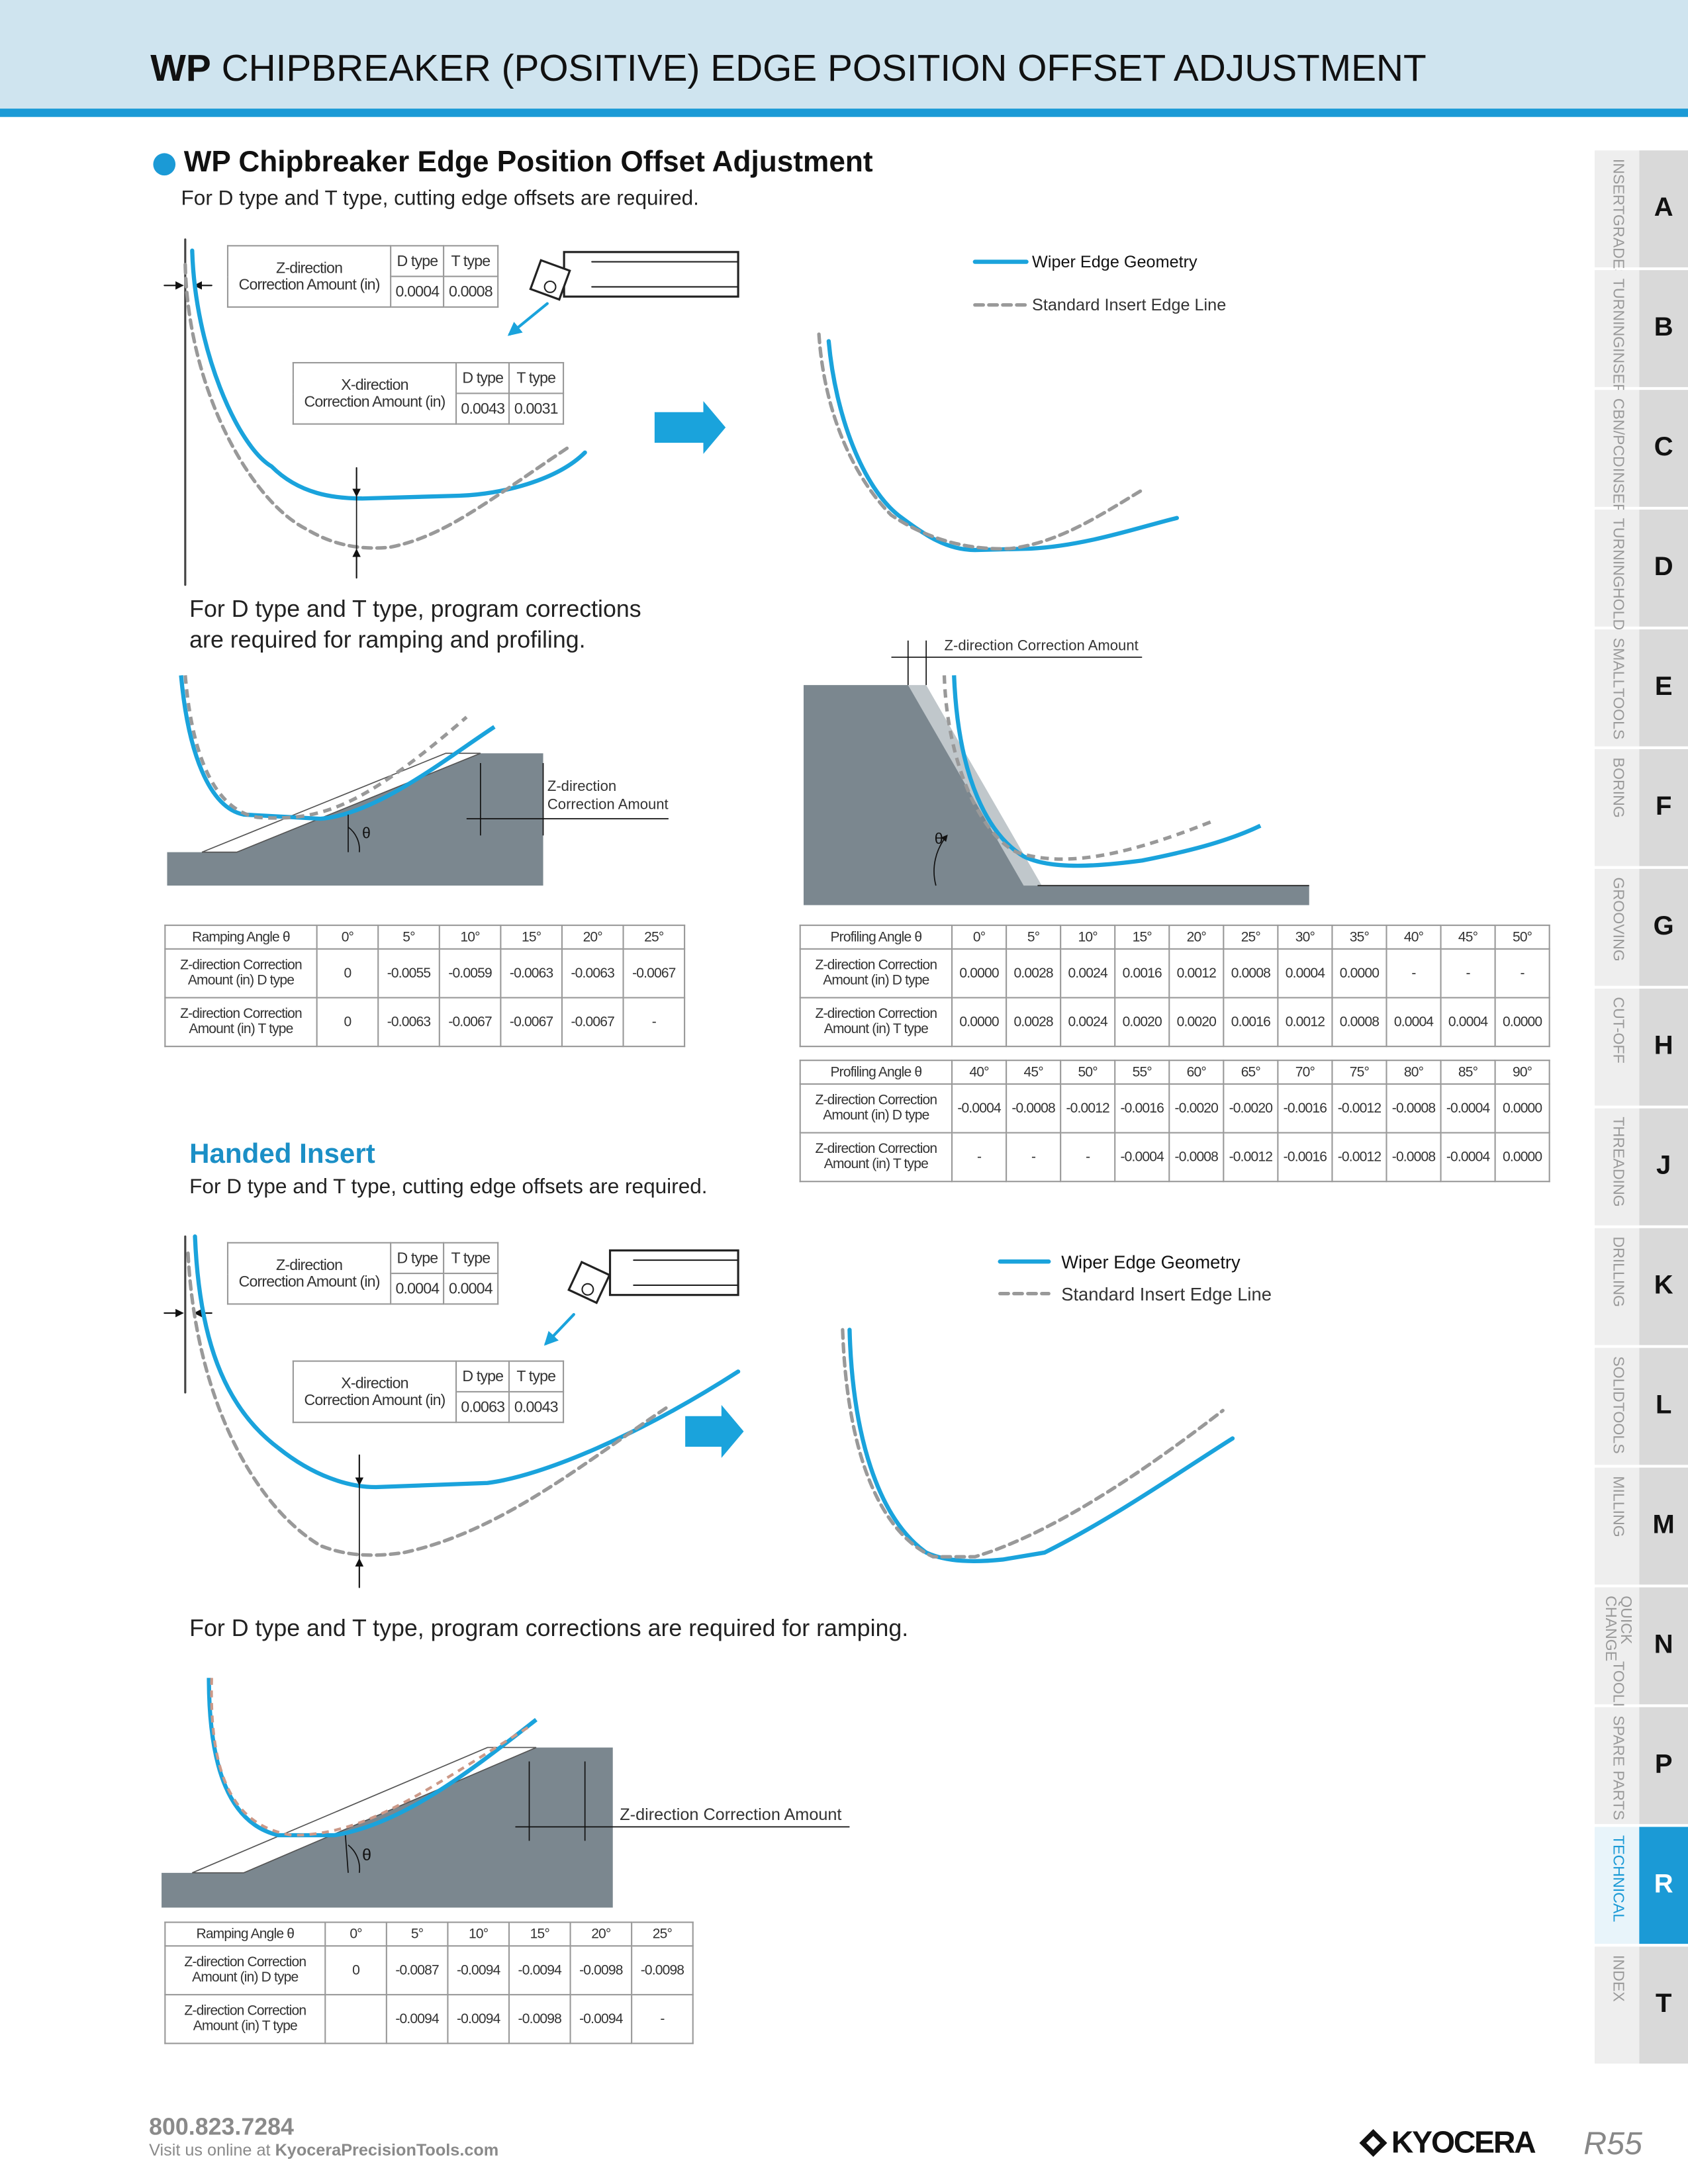 The image size is (1688, 2184). I want to click on label-line: MILLING, so click(1617, 1507).